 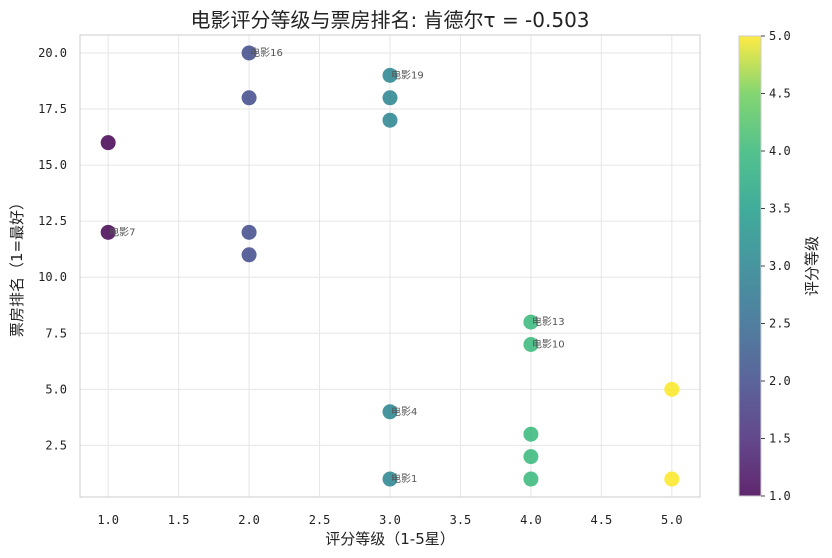 What do you see at coordinates (780, 381) in the screenshot?
I see `colorbar-tick-label: 2.0` at bounding box center [780, 381].